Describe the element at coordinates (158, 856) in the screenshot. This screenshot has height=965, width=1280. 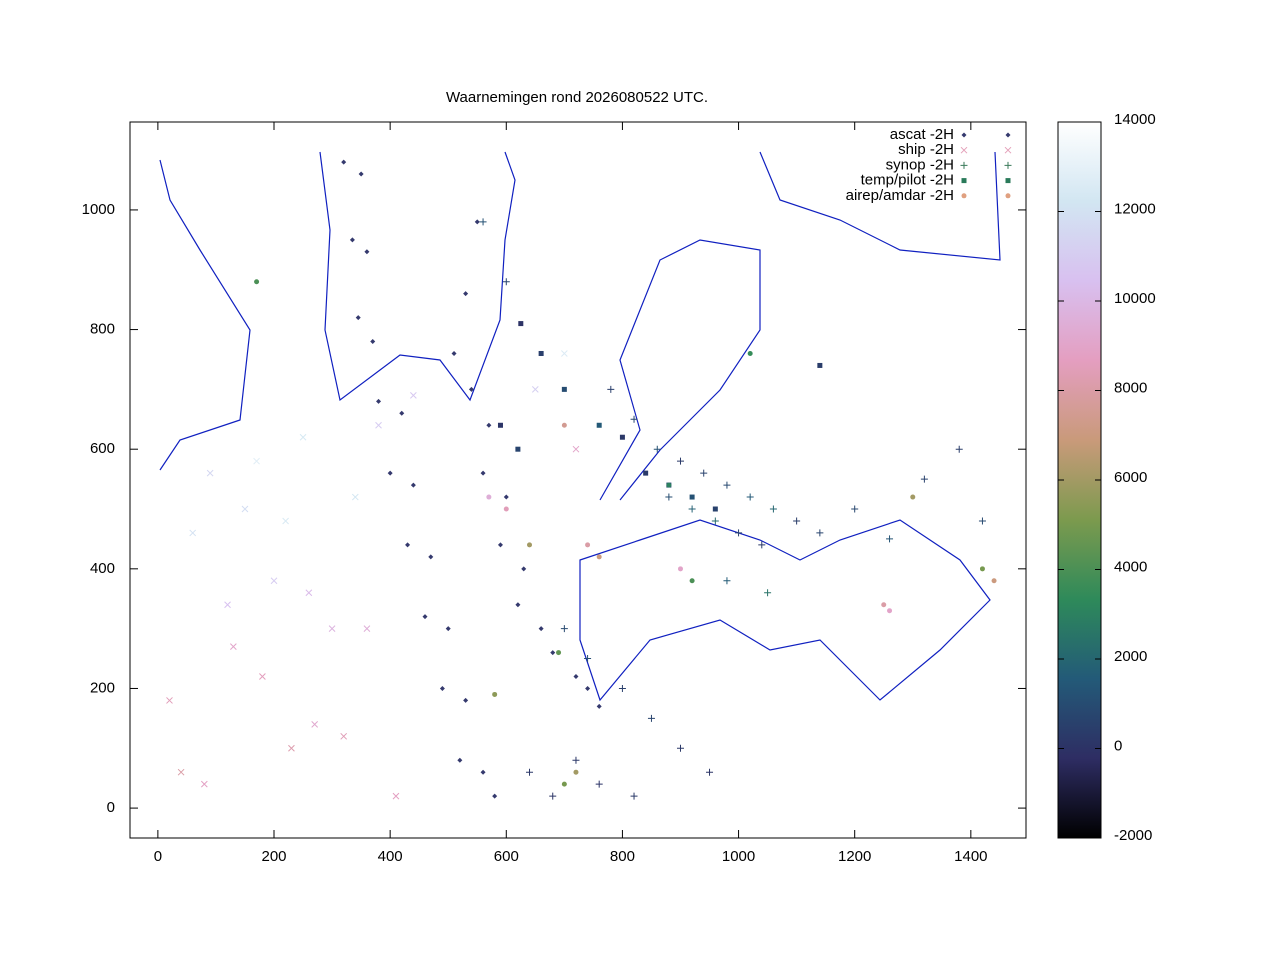
I see `x-tick-label: 0` at that location.